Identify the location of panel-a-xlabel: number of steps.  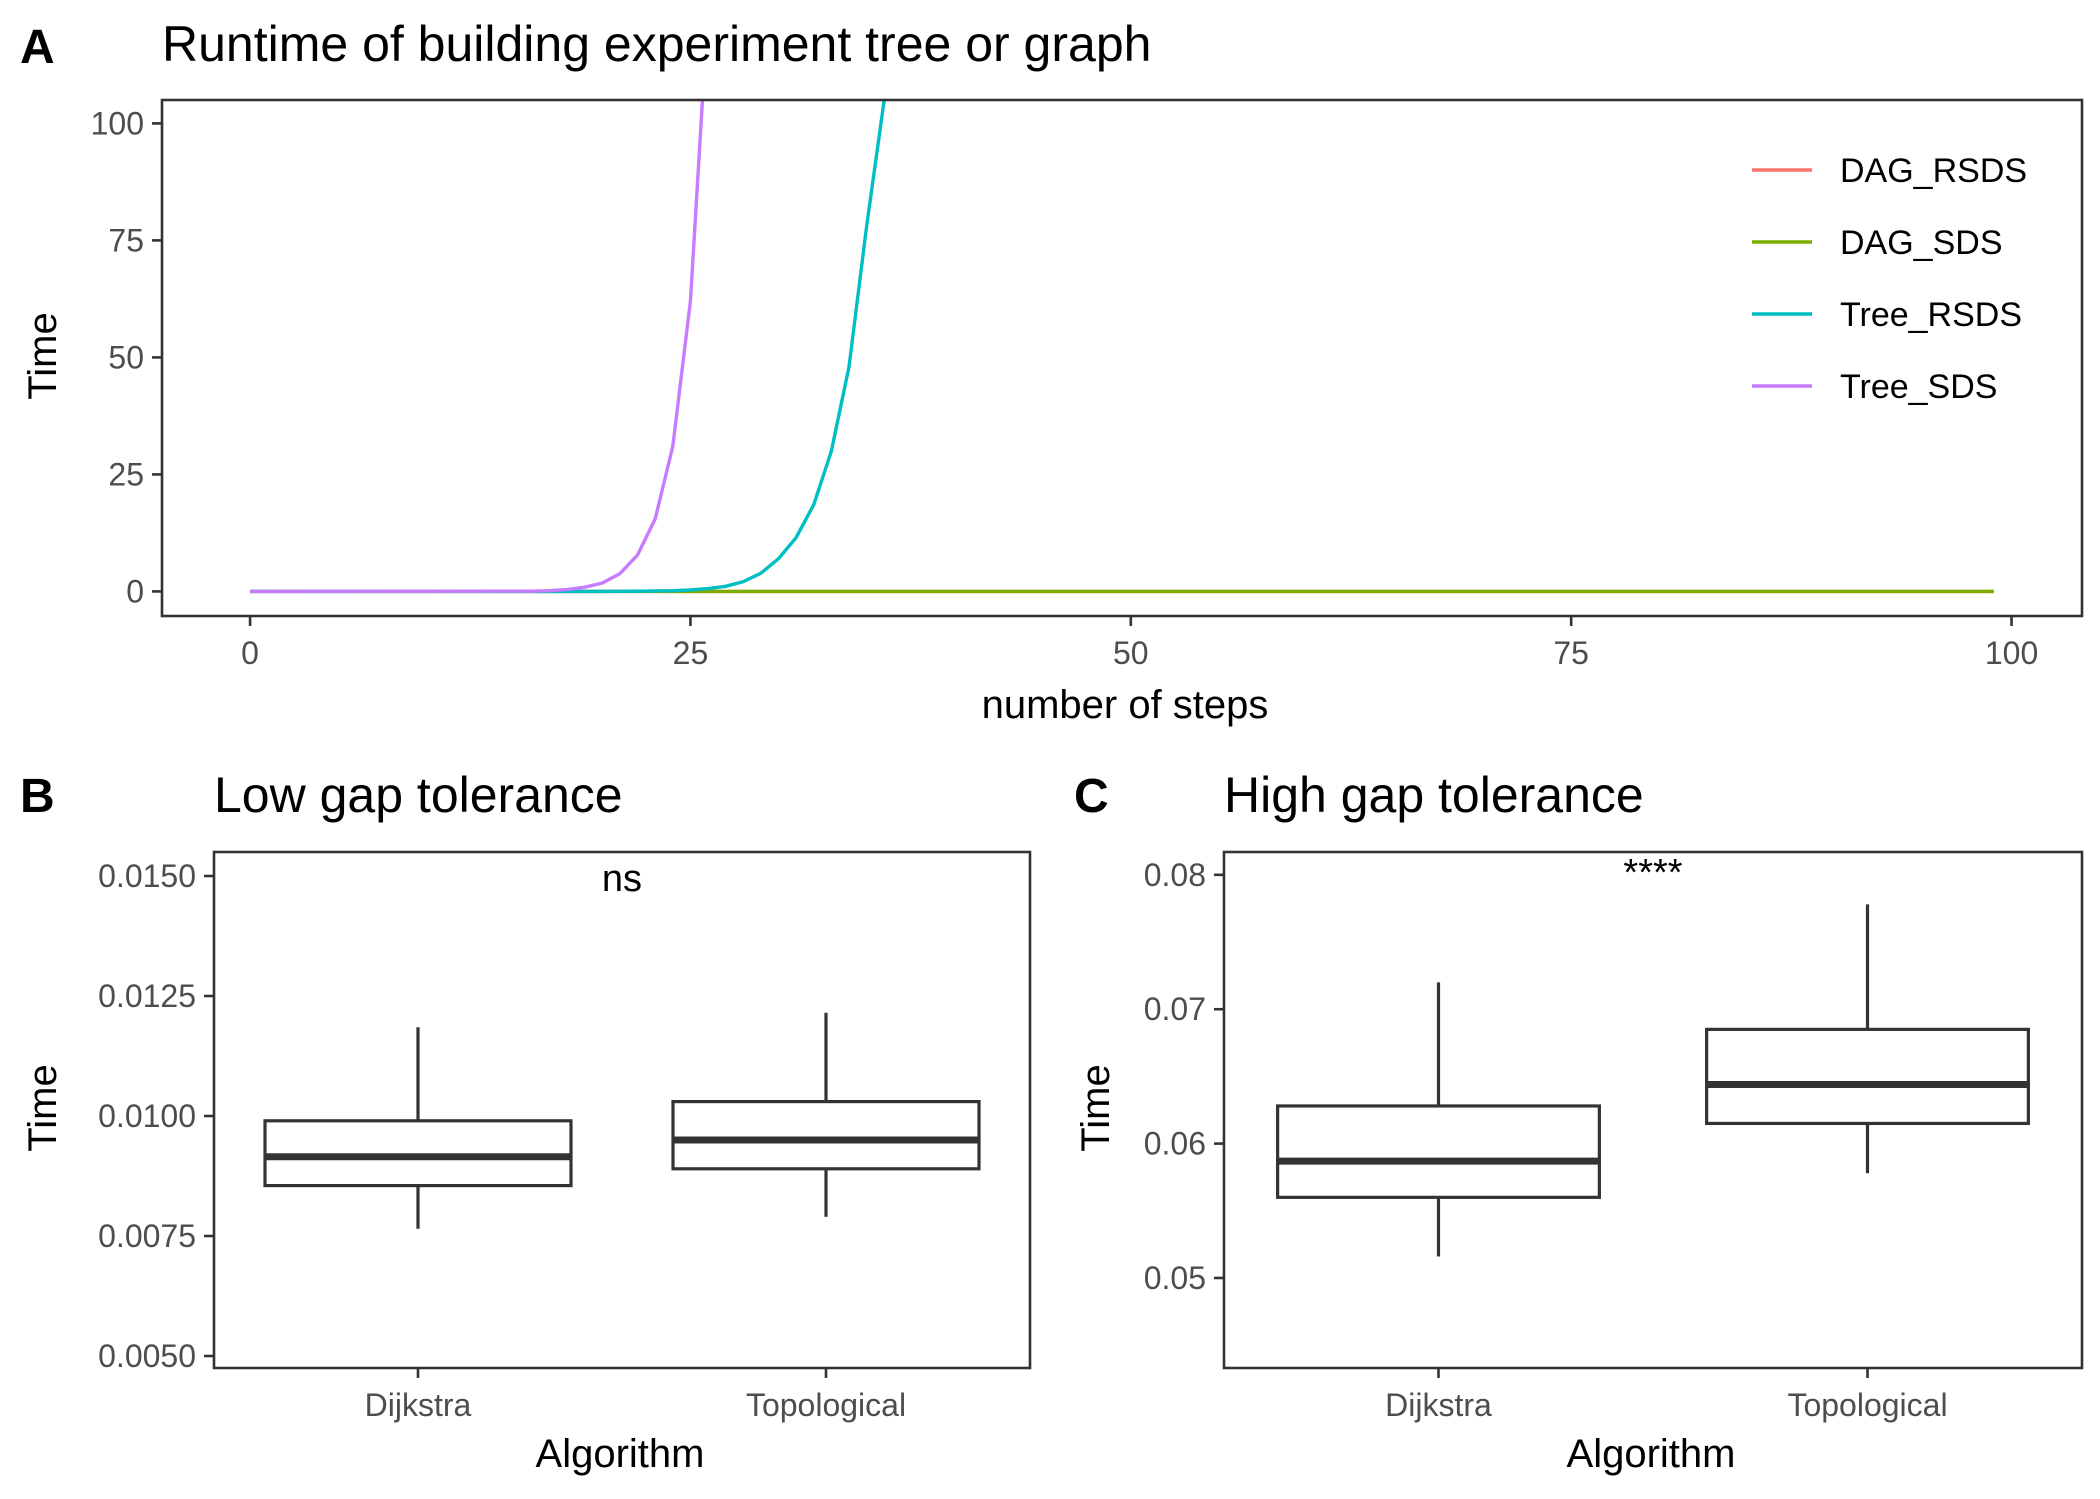
(1125, 705).